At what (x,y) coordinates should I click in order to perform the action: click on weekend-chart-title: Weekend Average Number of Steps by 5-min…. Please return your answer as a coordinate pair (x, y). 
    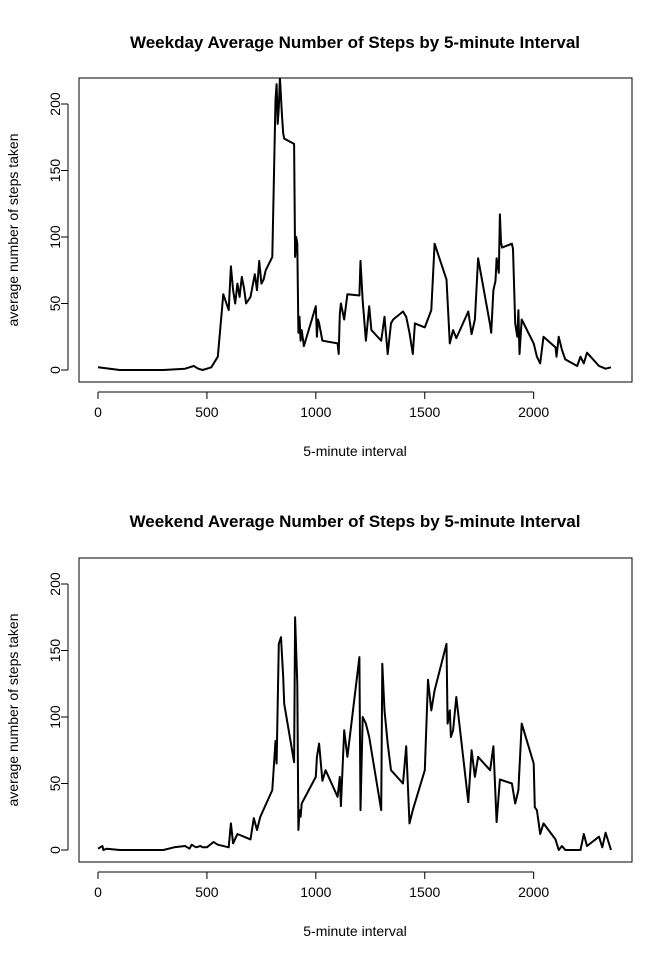
    Looking at the image, I should click on (355, 521).